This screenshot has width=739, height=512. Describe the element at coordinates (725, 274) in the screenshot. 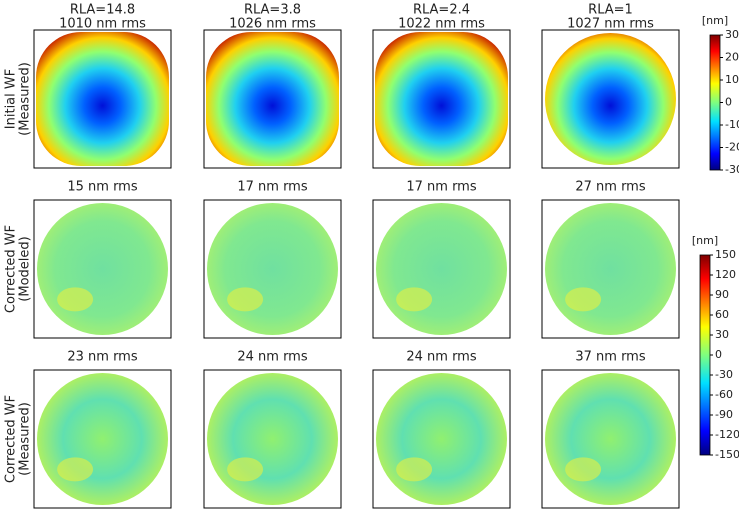

I see `colorbar-tick-label: 120` at that location.